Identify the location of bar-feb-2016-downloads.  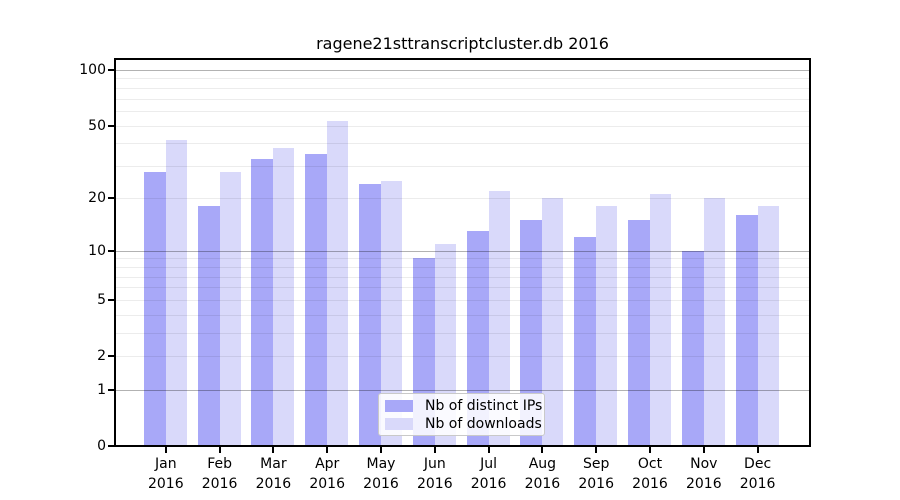
(230, 308).